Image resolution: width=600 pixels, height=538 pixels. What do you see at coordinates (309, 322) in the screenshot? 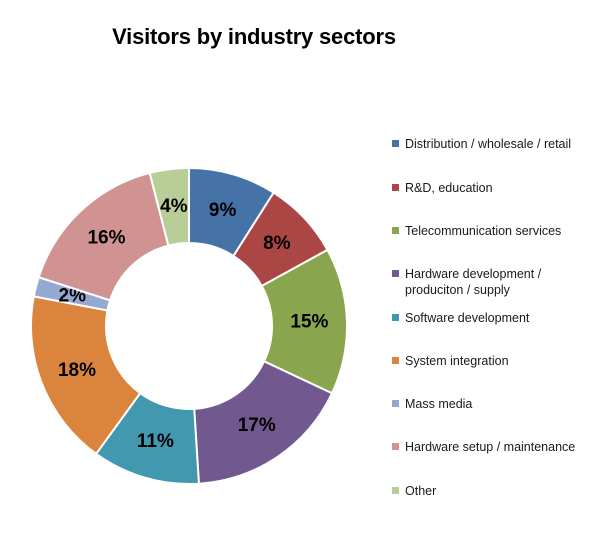
I see `slice-data-label: 15%` at bounding box center [309, 322].